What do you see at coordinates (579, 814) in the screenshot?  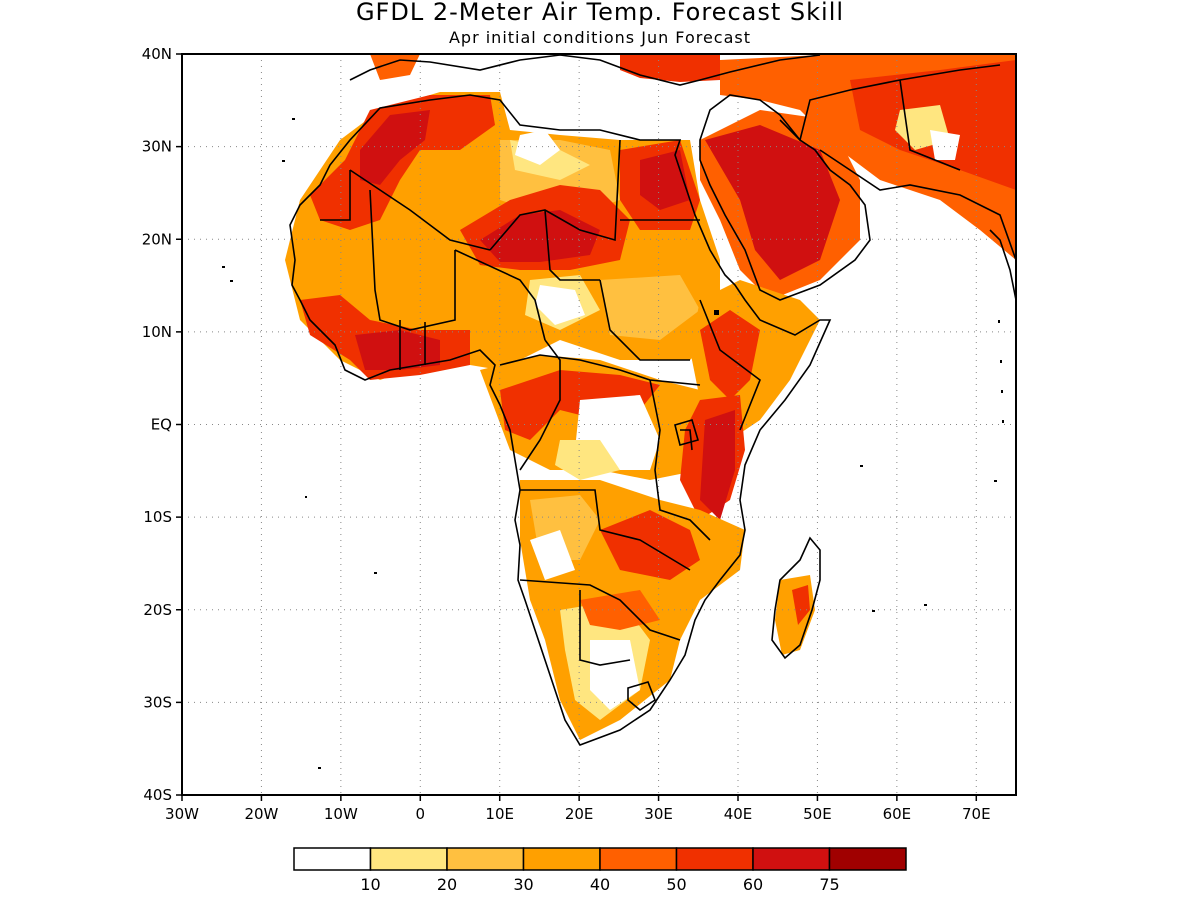 I see `x-tick-label: 20E` at bounding box center [579, 814].